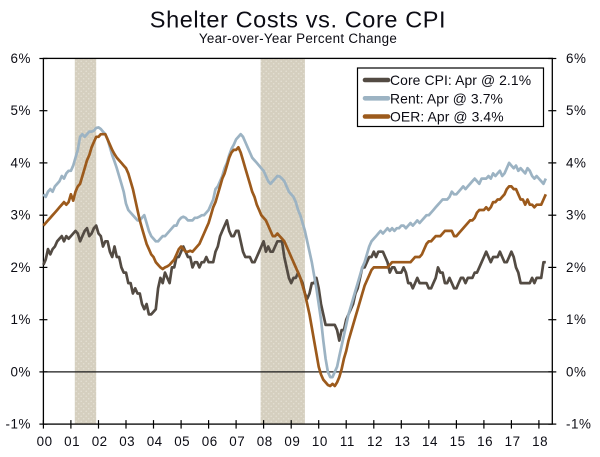 Image resolution: width=600 pixels, height=457 pixels. What do you see at coordinates (182, 441) in the screenshot?
I see `svg-text: 05` at bounding box center [182, 441].